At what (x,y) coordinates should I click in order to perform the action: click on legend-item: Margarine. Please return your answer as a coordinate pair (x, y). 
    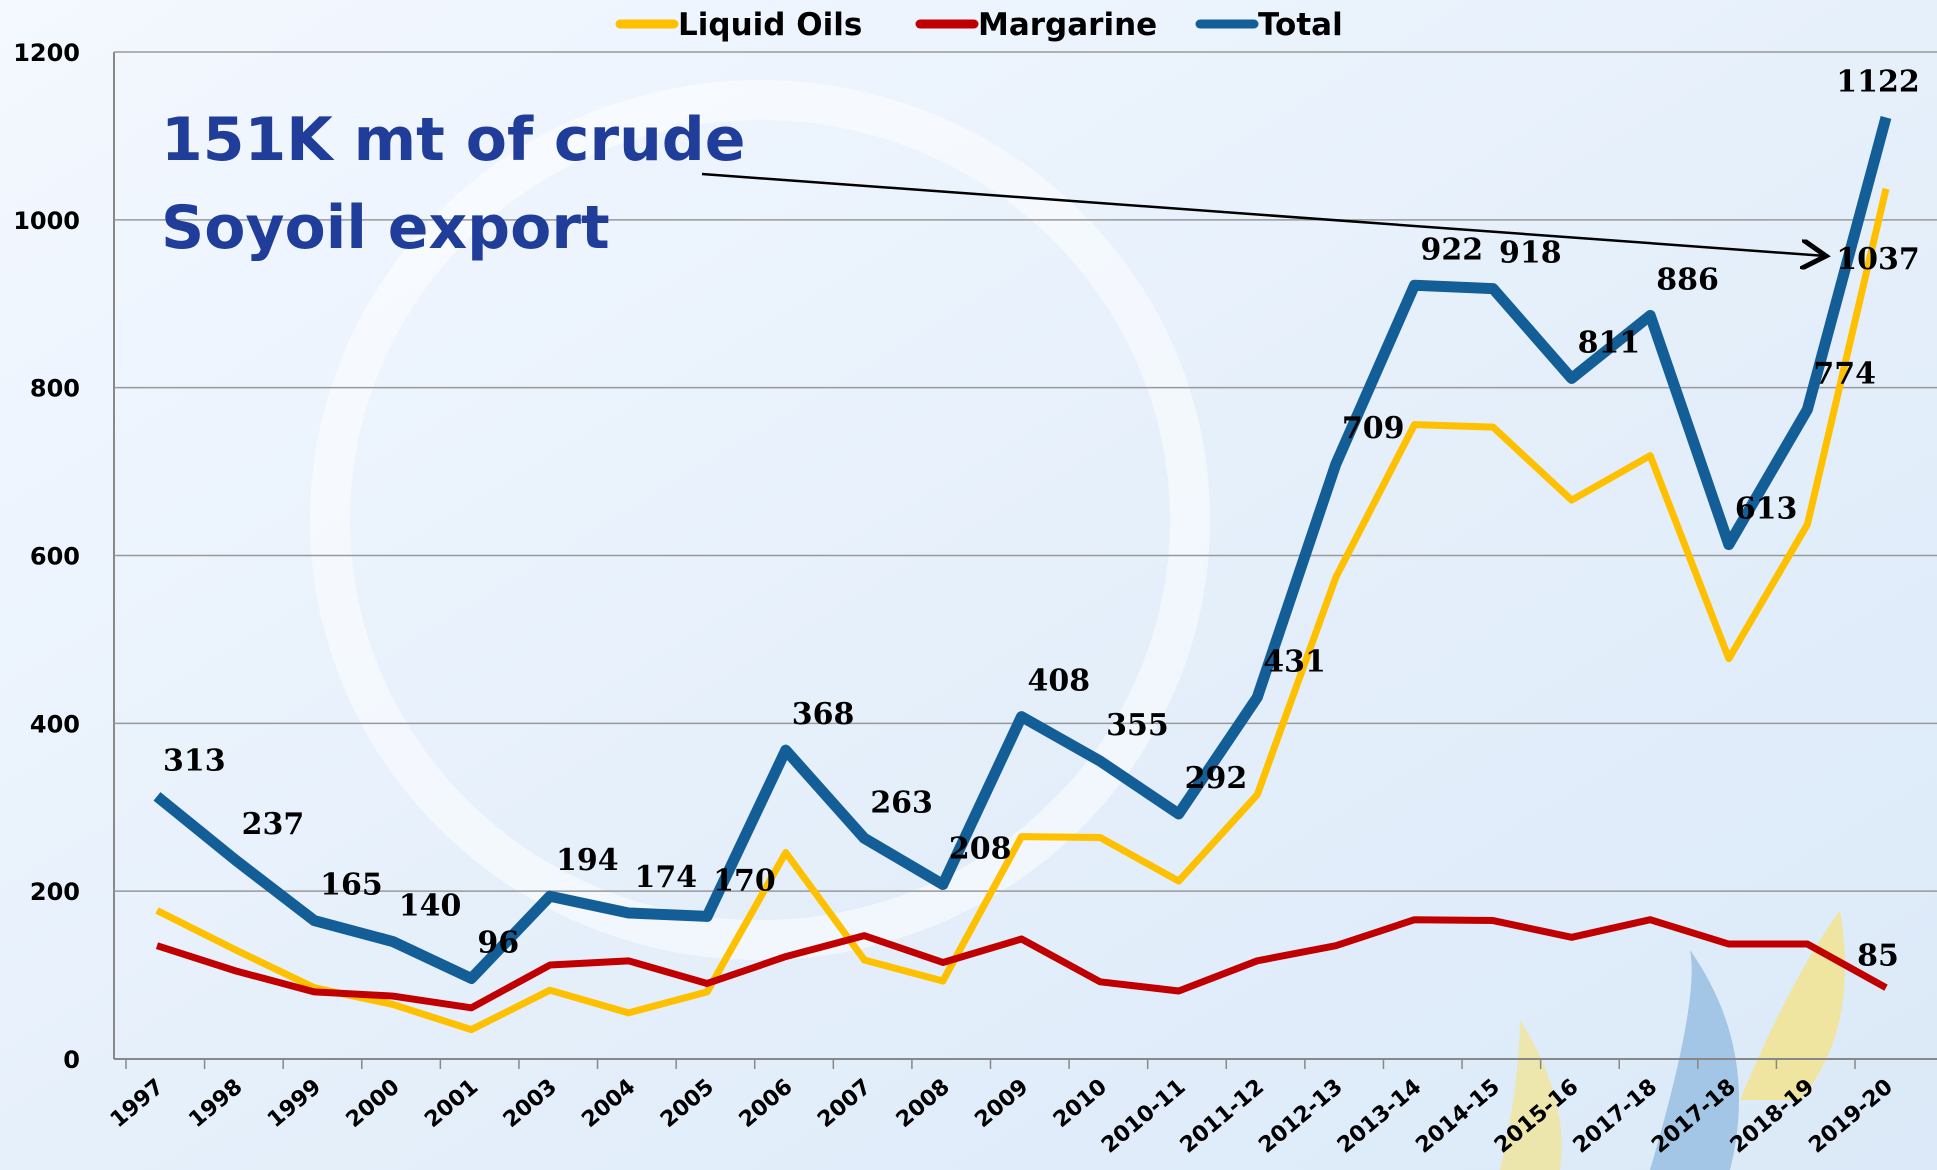
    Looking at the image, I should click on (1036, 25).